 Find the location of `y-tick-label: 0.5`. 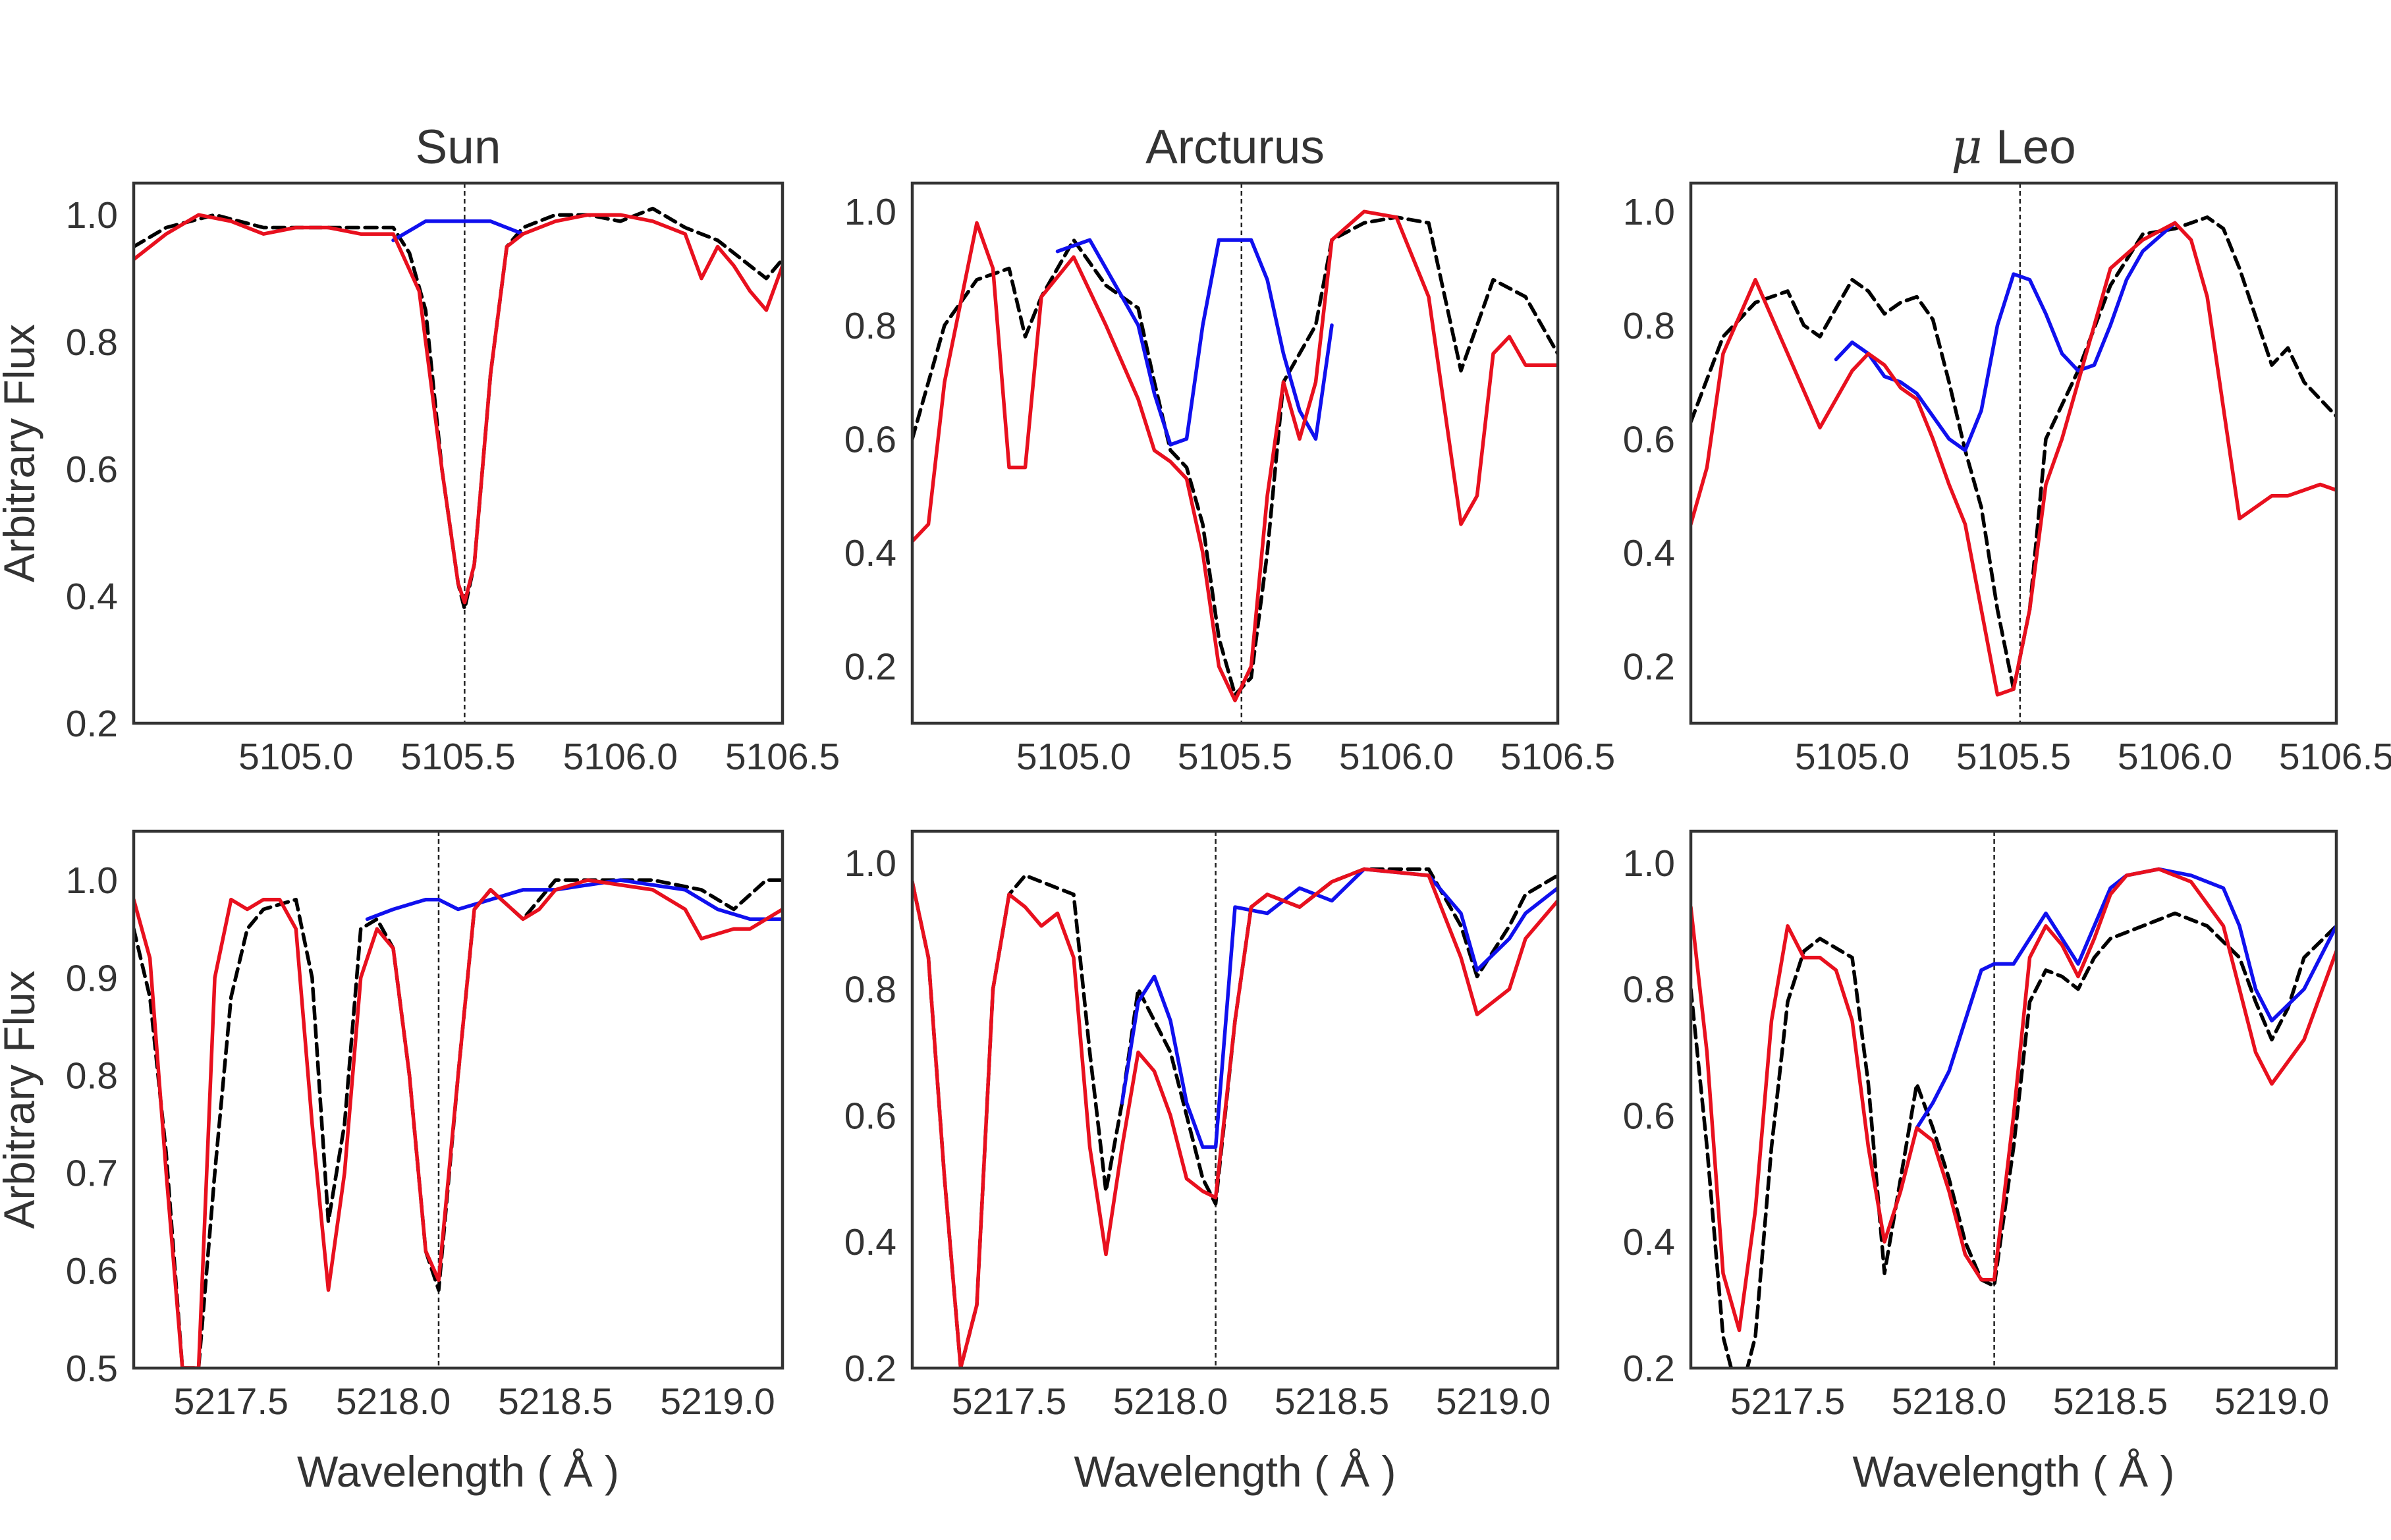

y-tick-label: 0.5 is located at coordinates (92, 1369).